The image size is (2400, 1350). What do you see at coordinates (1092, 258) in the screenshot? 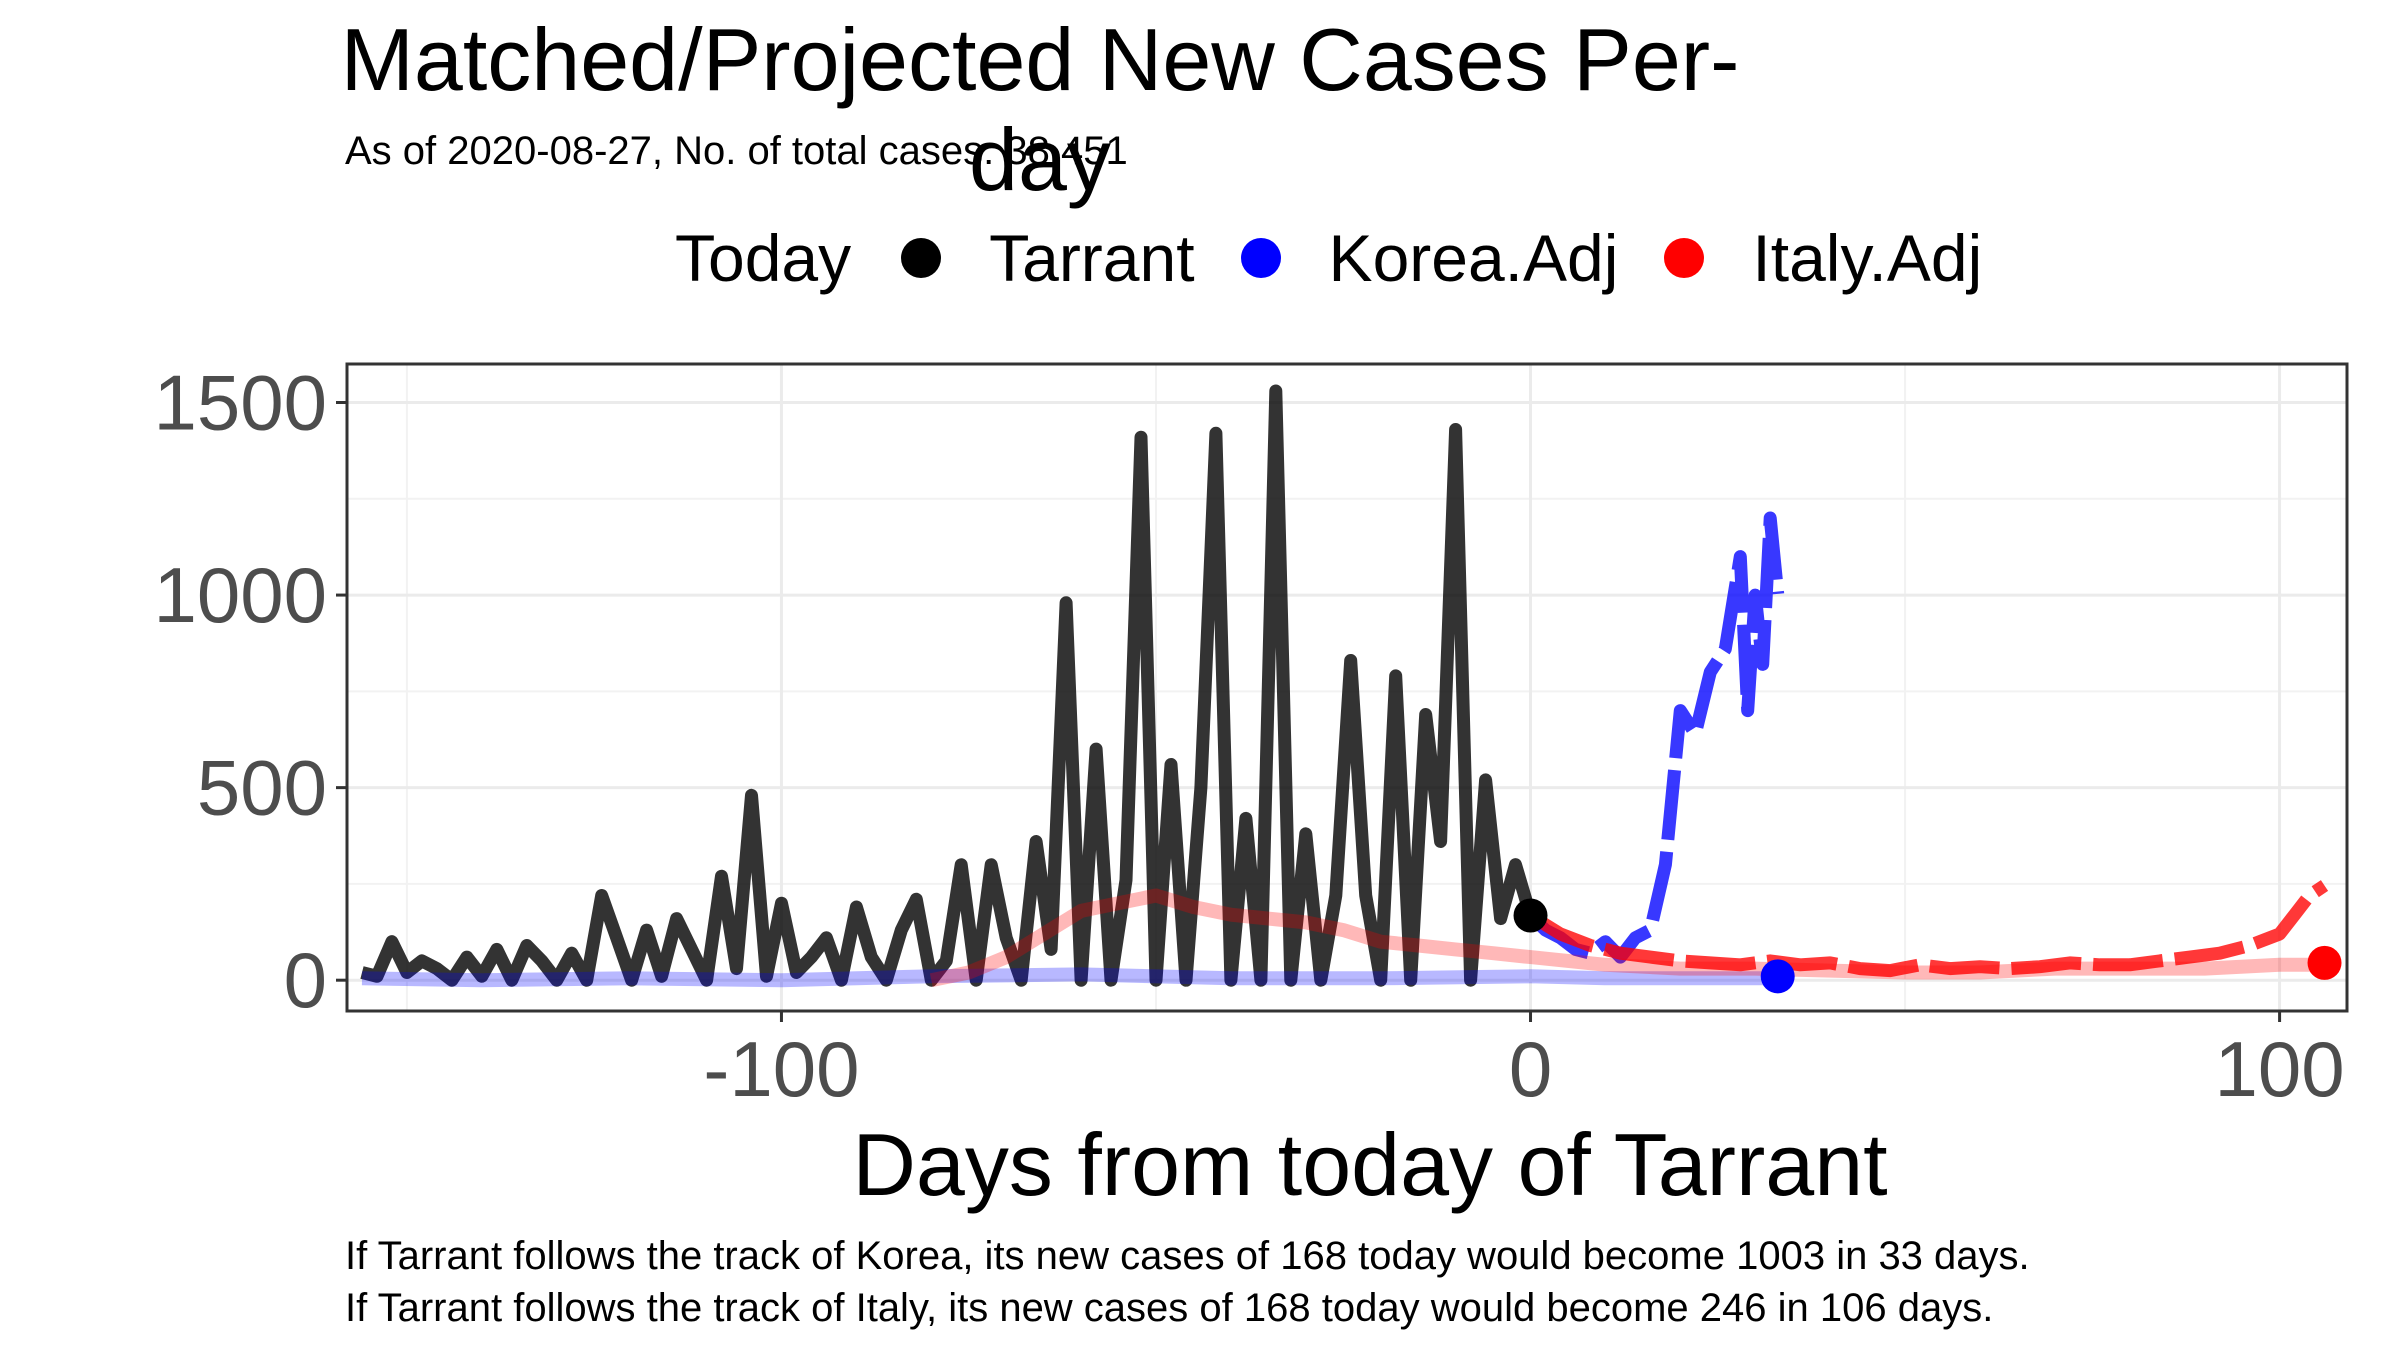
I see `legend-label-tarrant: Tarrant` at bounding box center [1092, 258].